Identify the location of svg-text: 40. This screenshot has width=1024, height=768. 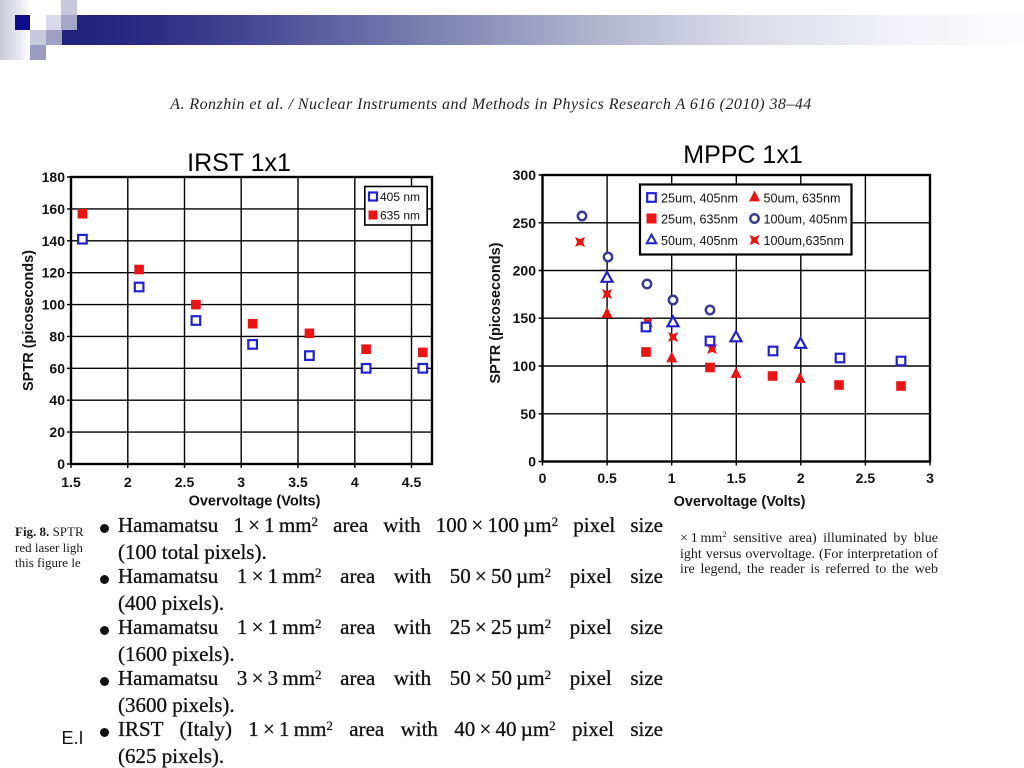
(57, 400).